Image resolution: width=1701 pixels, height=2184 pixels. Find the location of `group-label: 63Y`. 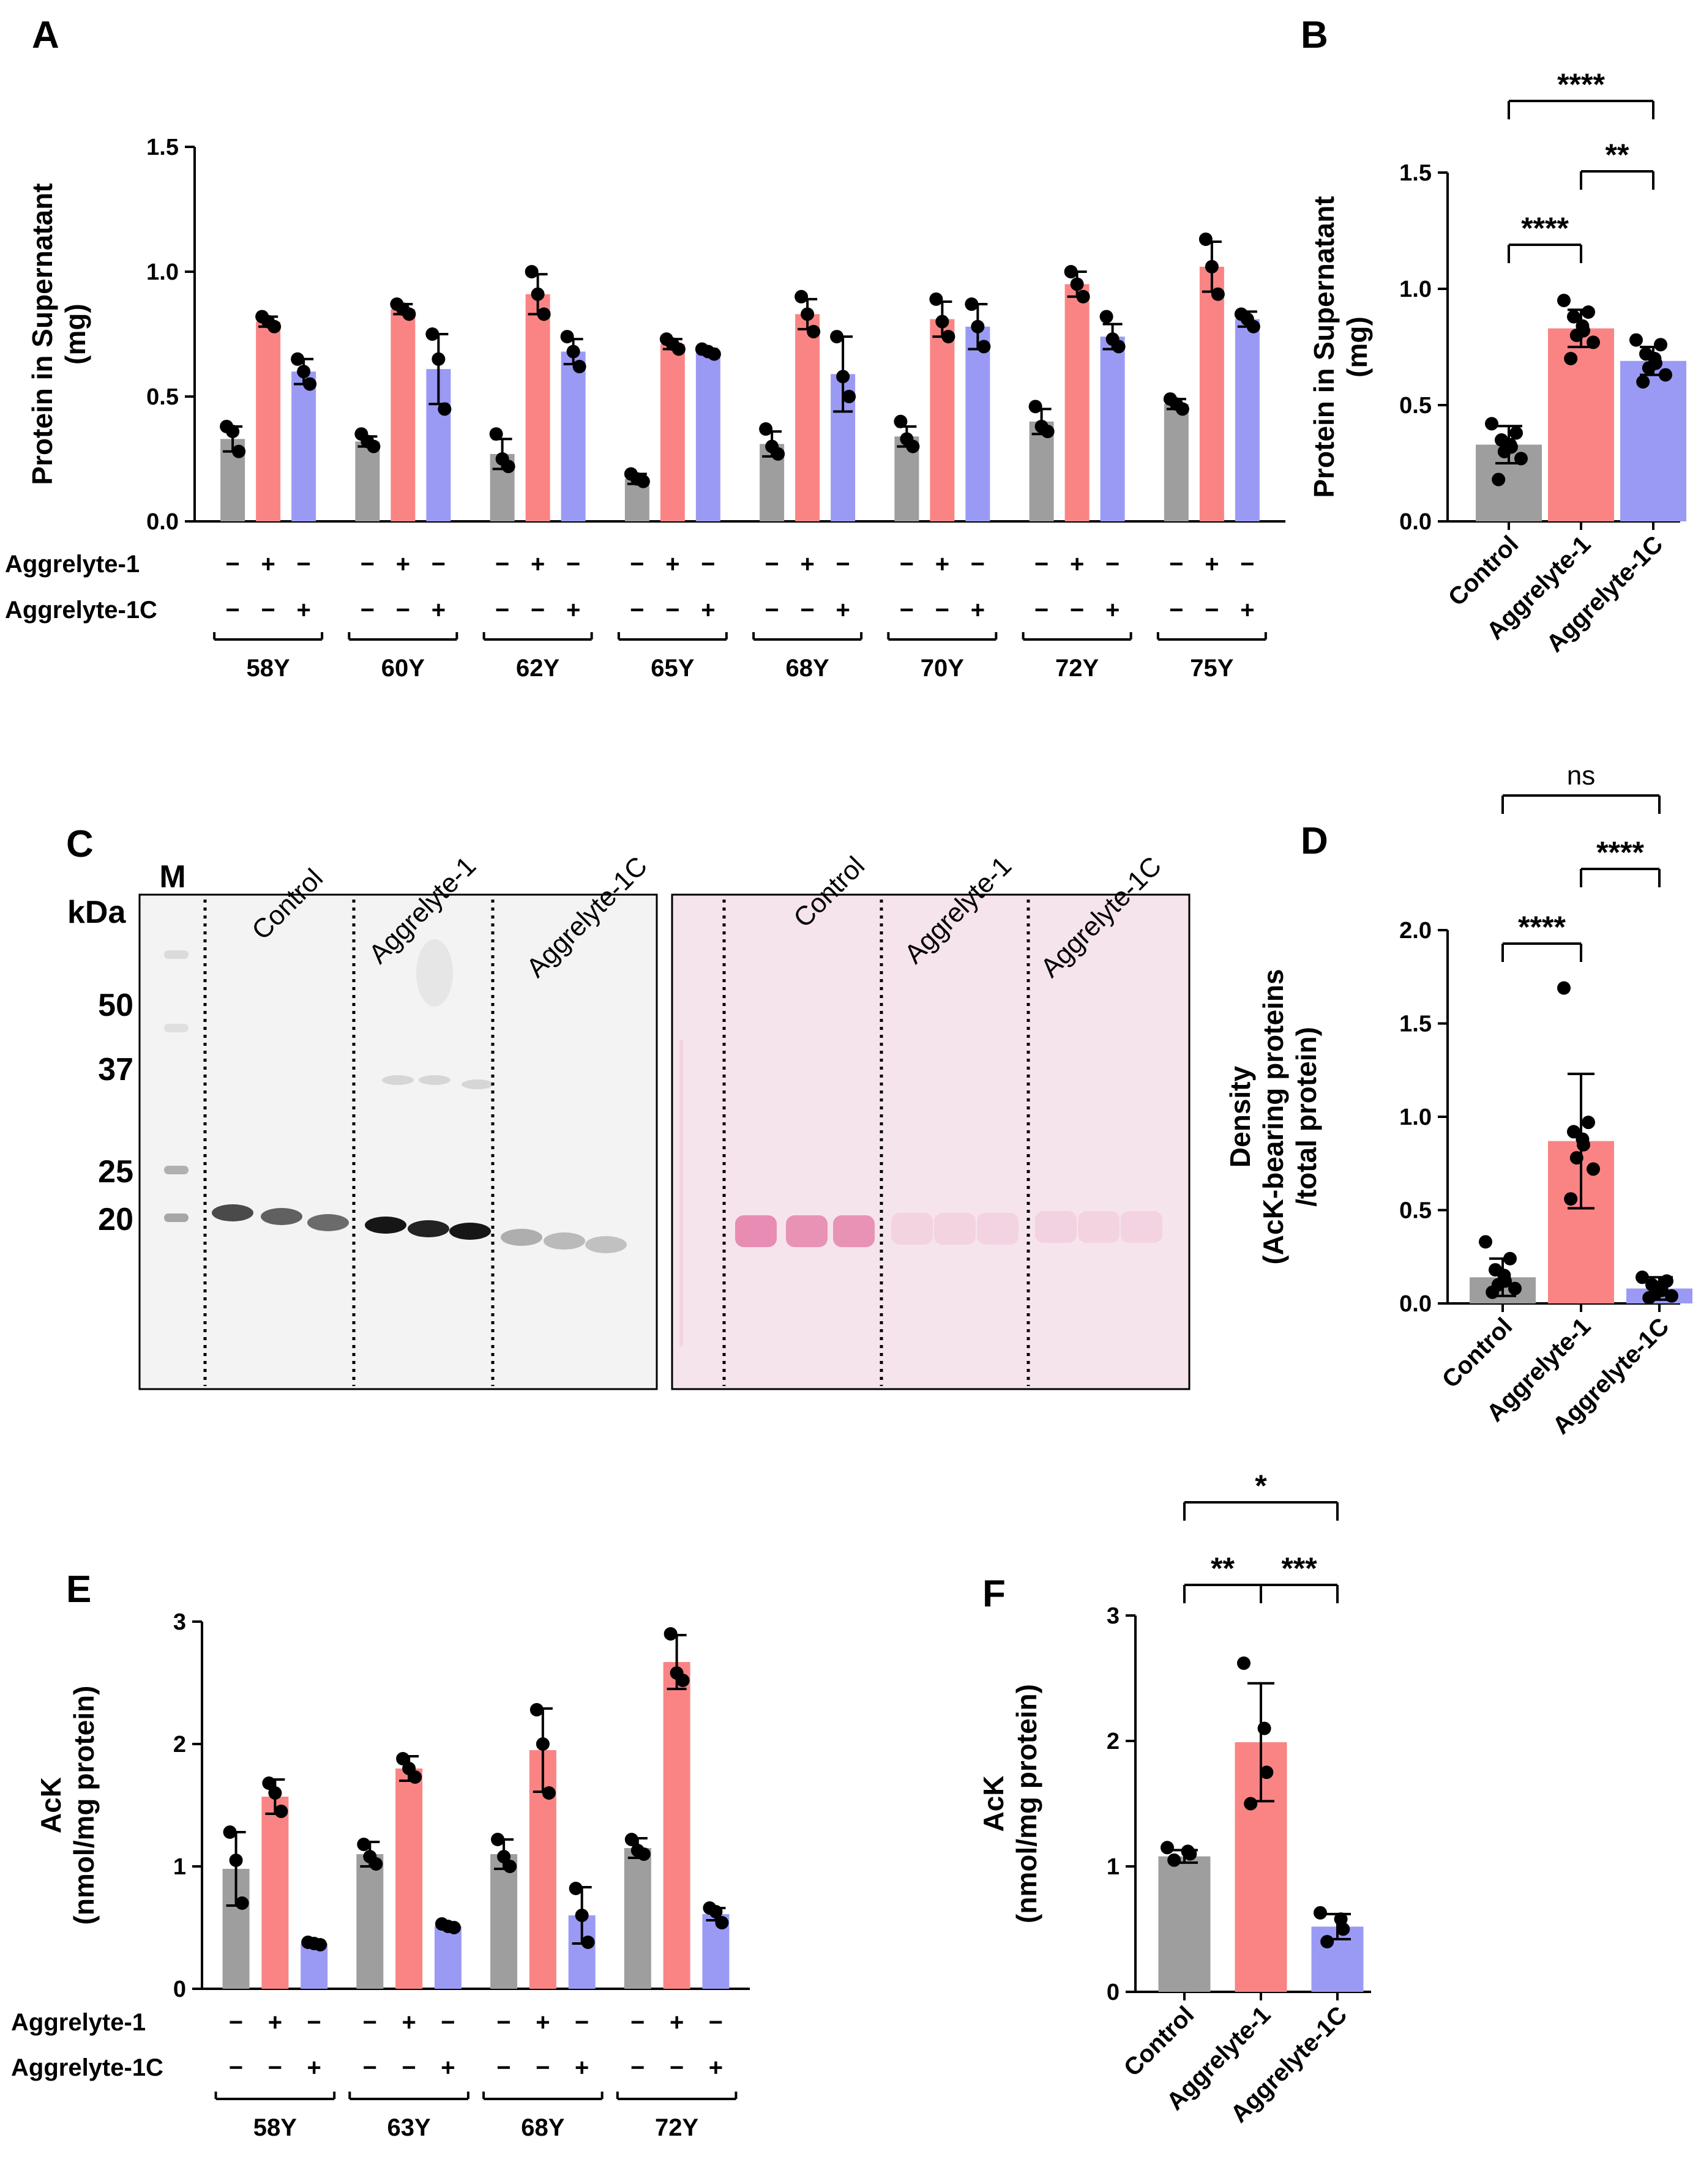

group-label: 63Y is located at coordinates (409, 2127).